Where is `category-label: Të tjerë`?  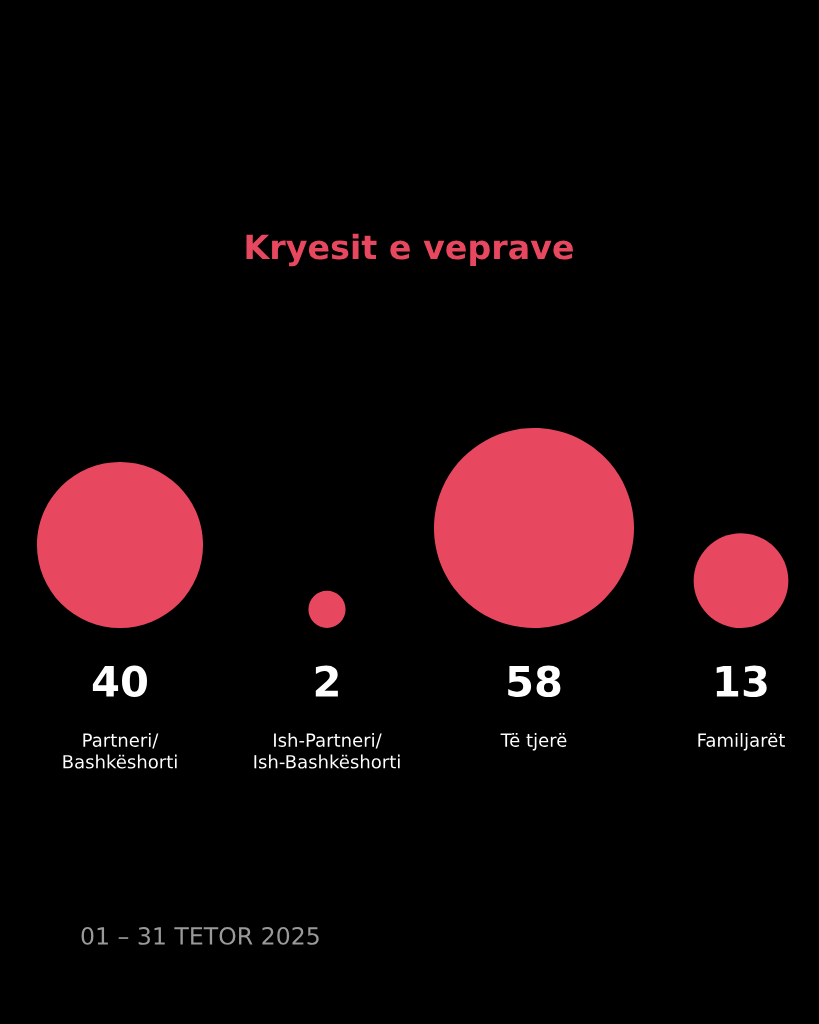 category-label: Të tjerë is located at coordinates (533, 742).